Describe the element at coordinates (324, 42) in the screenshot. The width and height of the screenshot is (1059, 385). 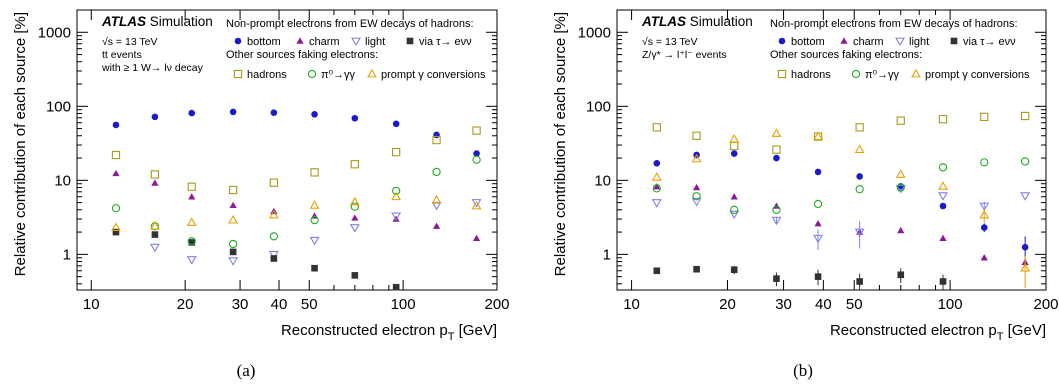
I see `legend-label: charm` at that location.